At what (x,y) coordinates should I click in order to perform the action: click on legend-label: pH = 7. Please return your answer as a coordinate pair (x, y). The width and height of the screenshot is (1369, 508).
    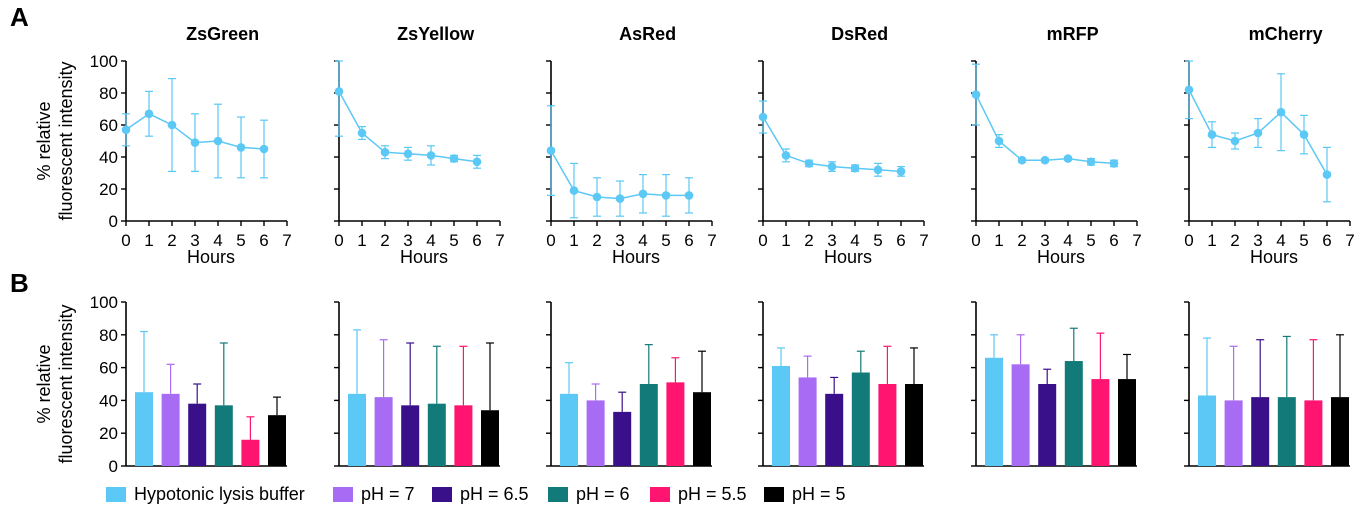
    Looking at the image, I should click on (388, 494).